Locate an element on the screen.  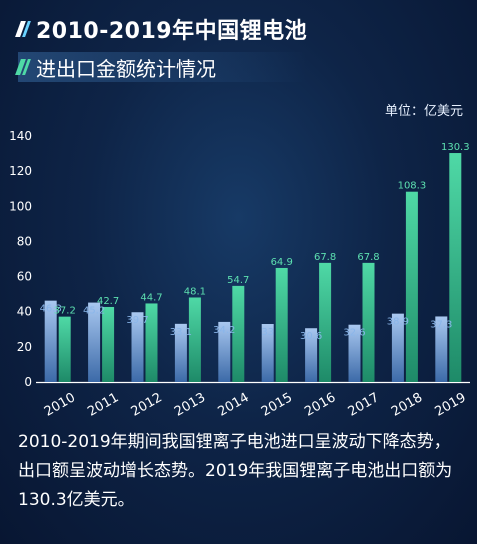
title-slash-icon is located at coordinates (23, 29).